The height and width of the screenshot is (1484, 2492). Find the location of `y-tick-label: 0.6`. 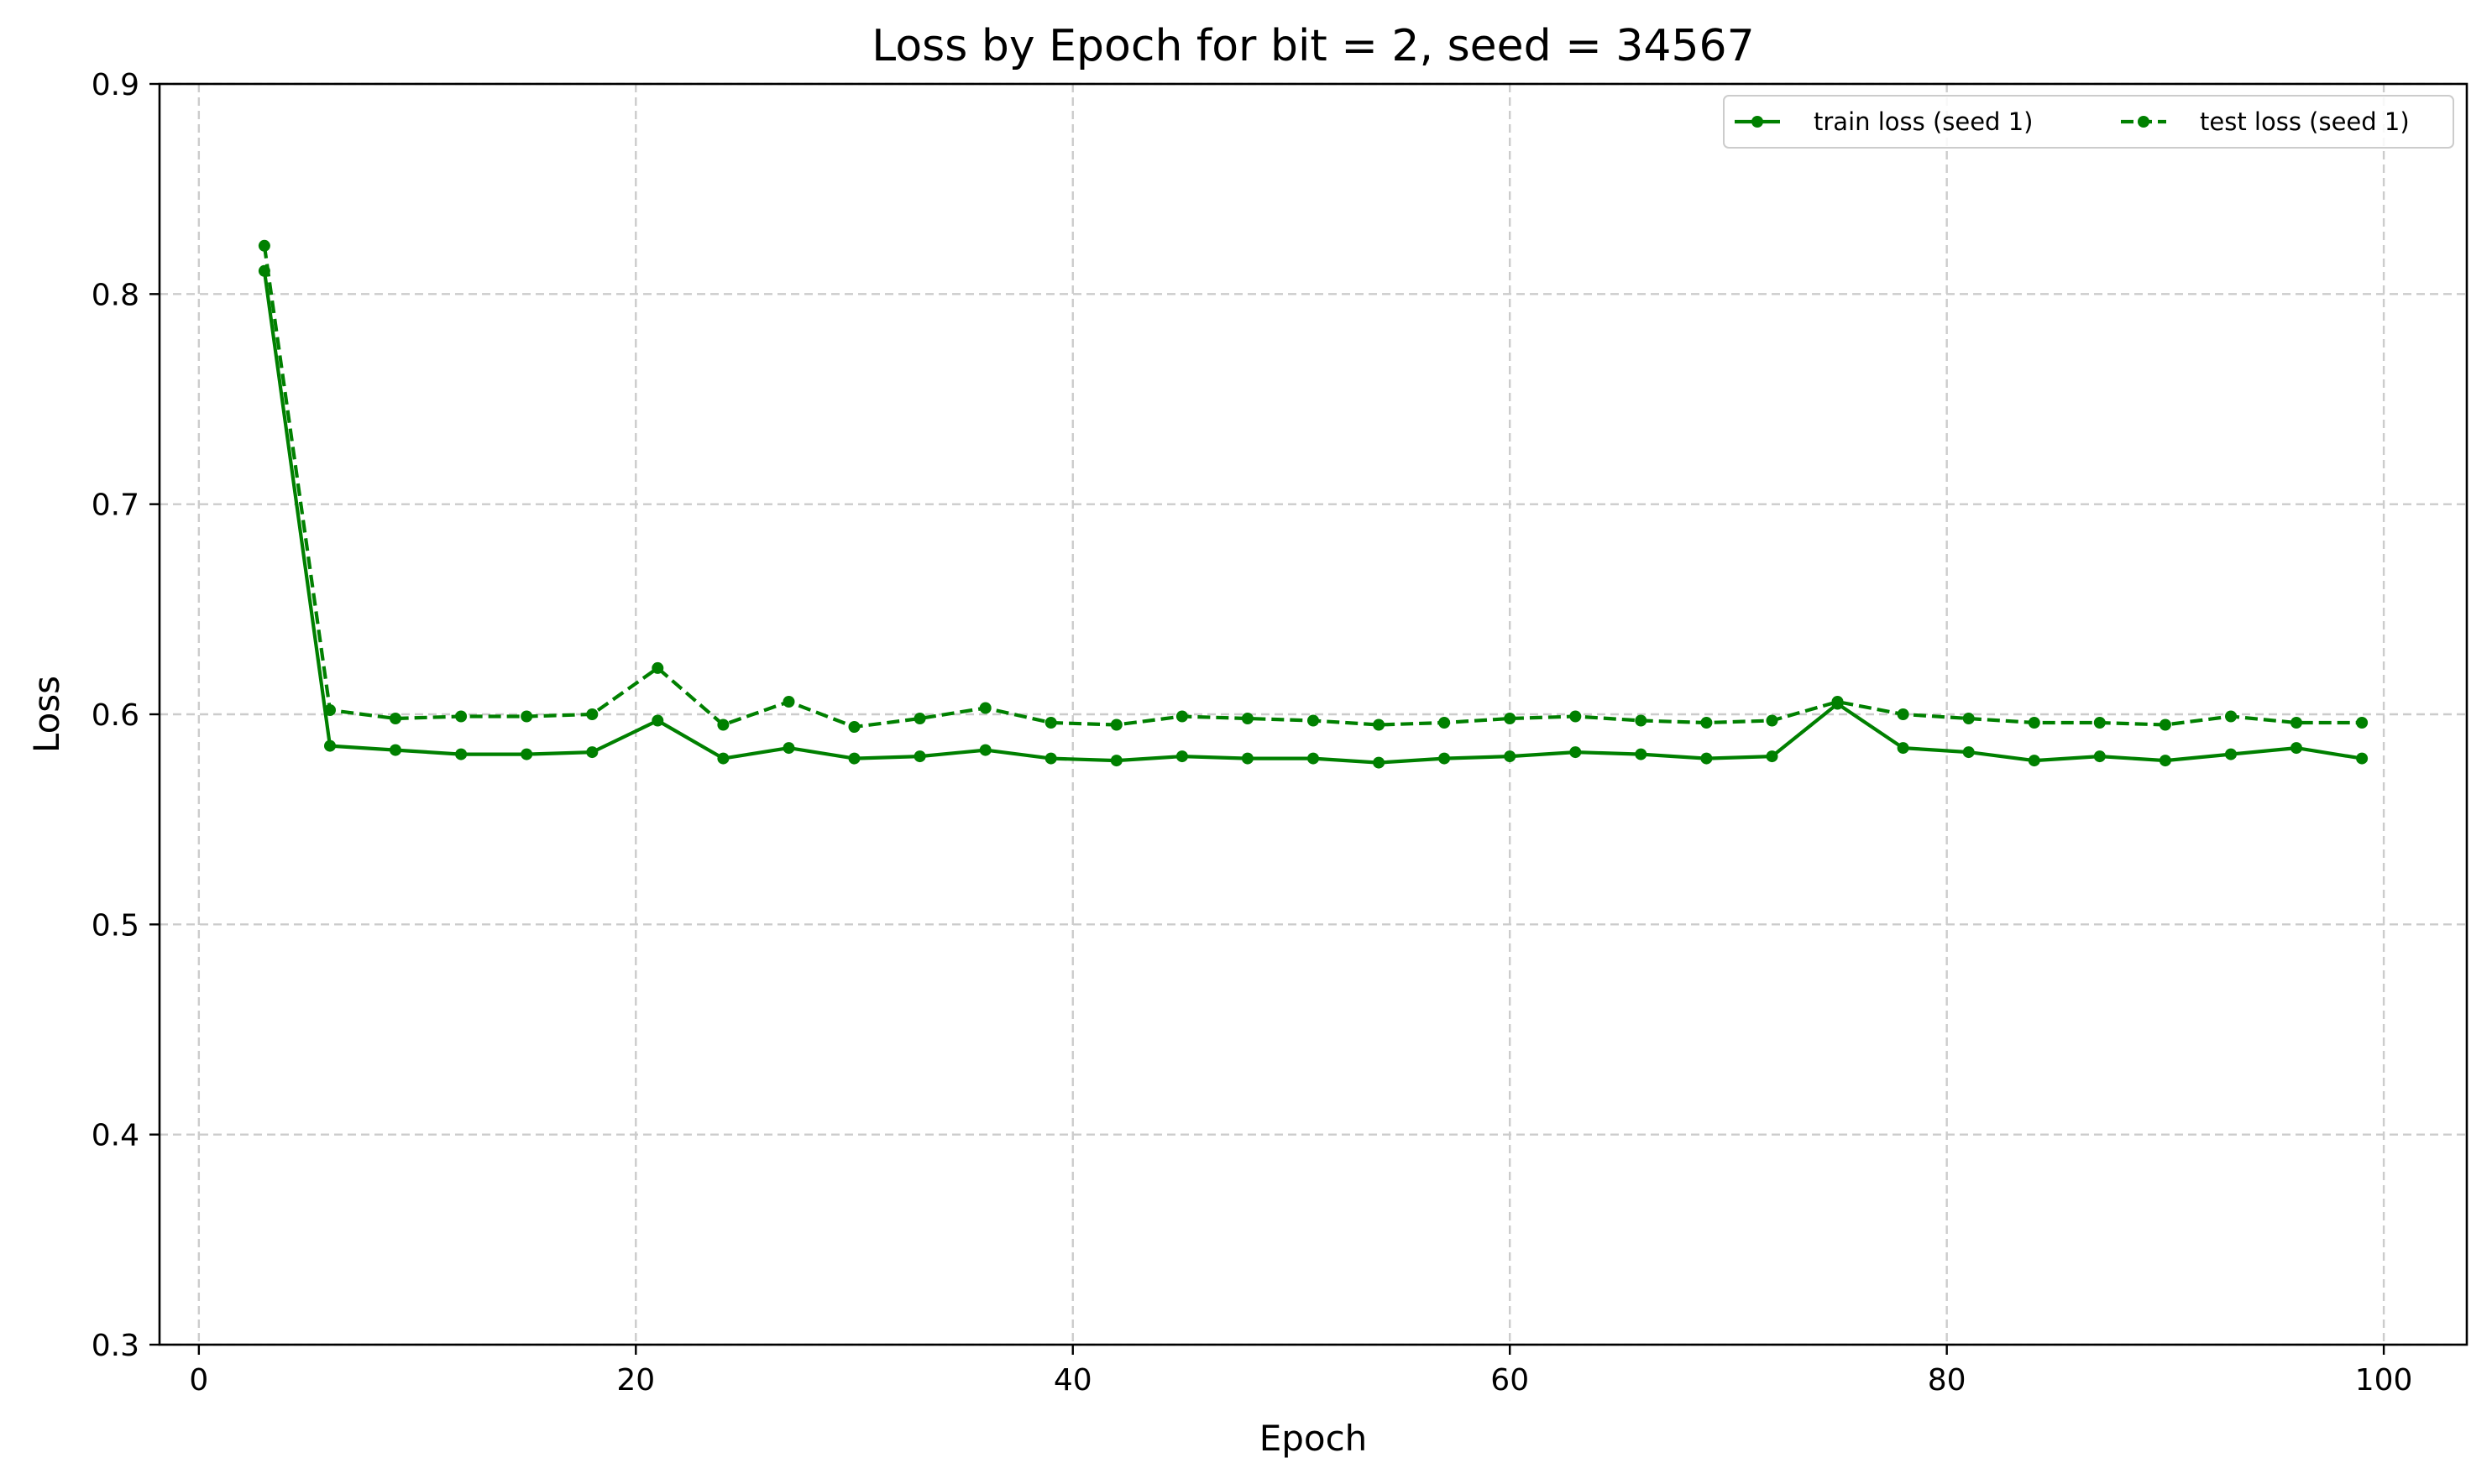

y-tick-label: 0.6 is located at coordinates (115, 715).